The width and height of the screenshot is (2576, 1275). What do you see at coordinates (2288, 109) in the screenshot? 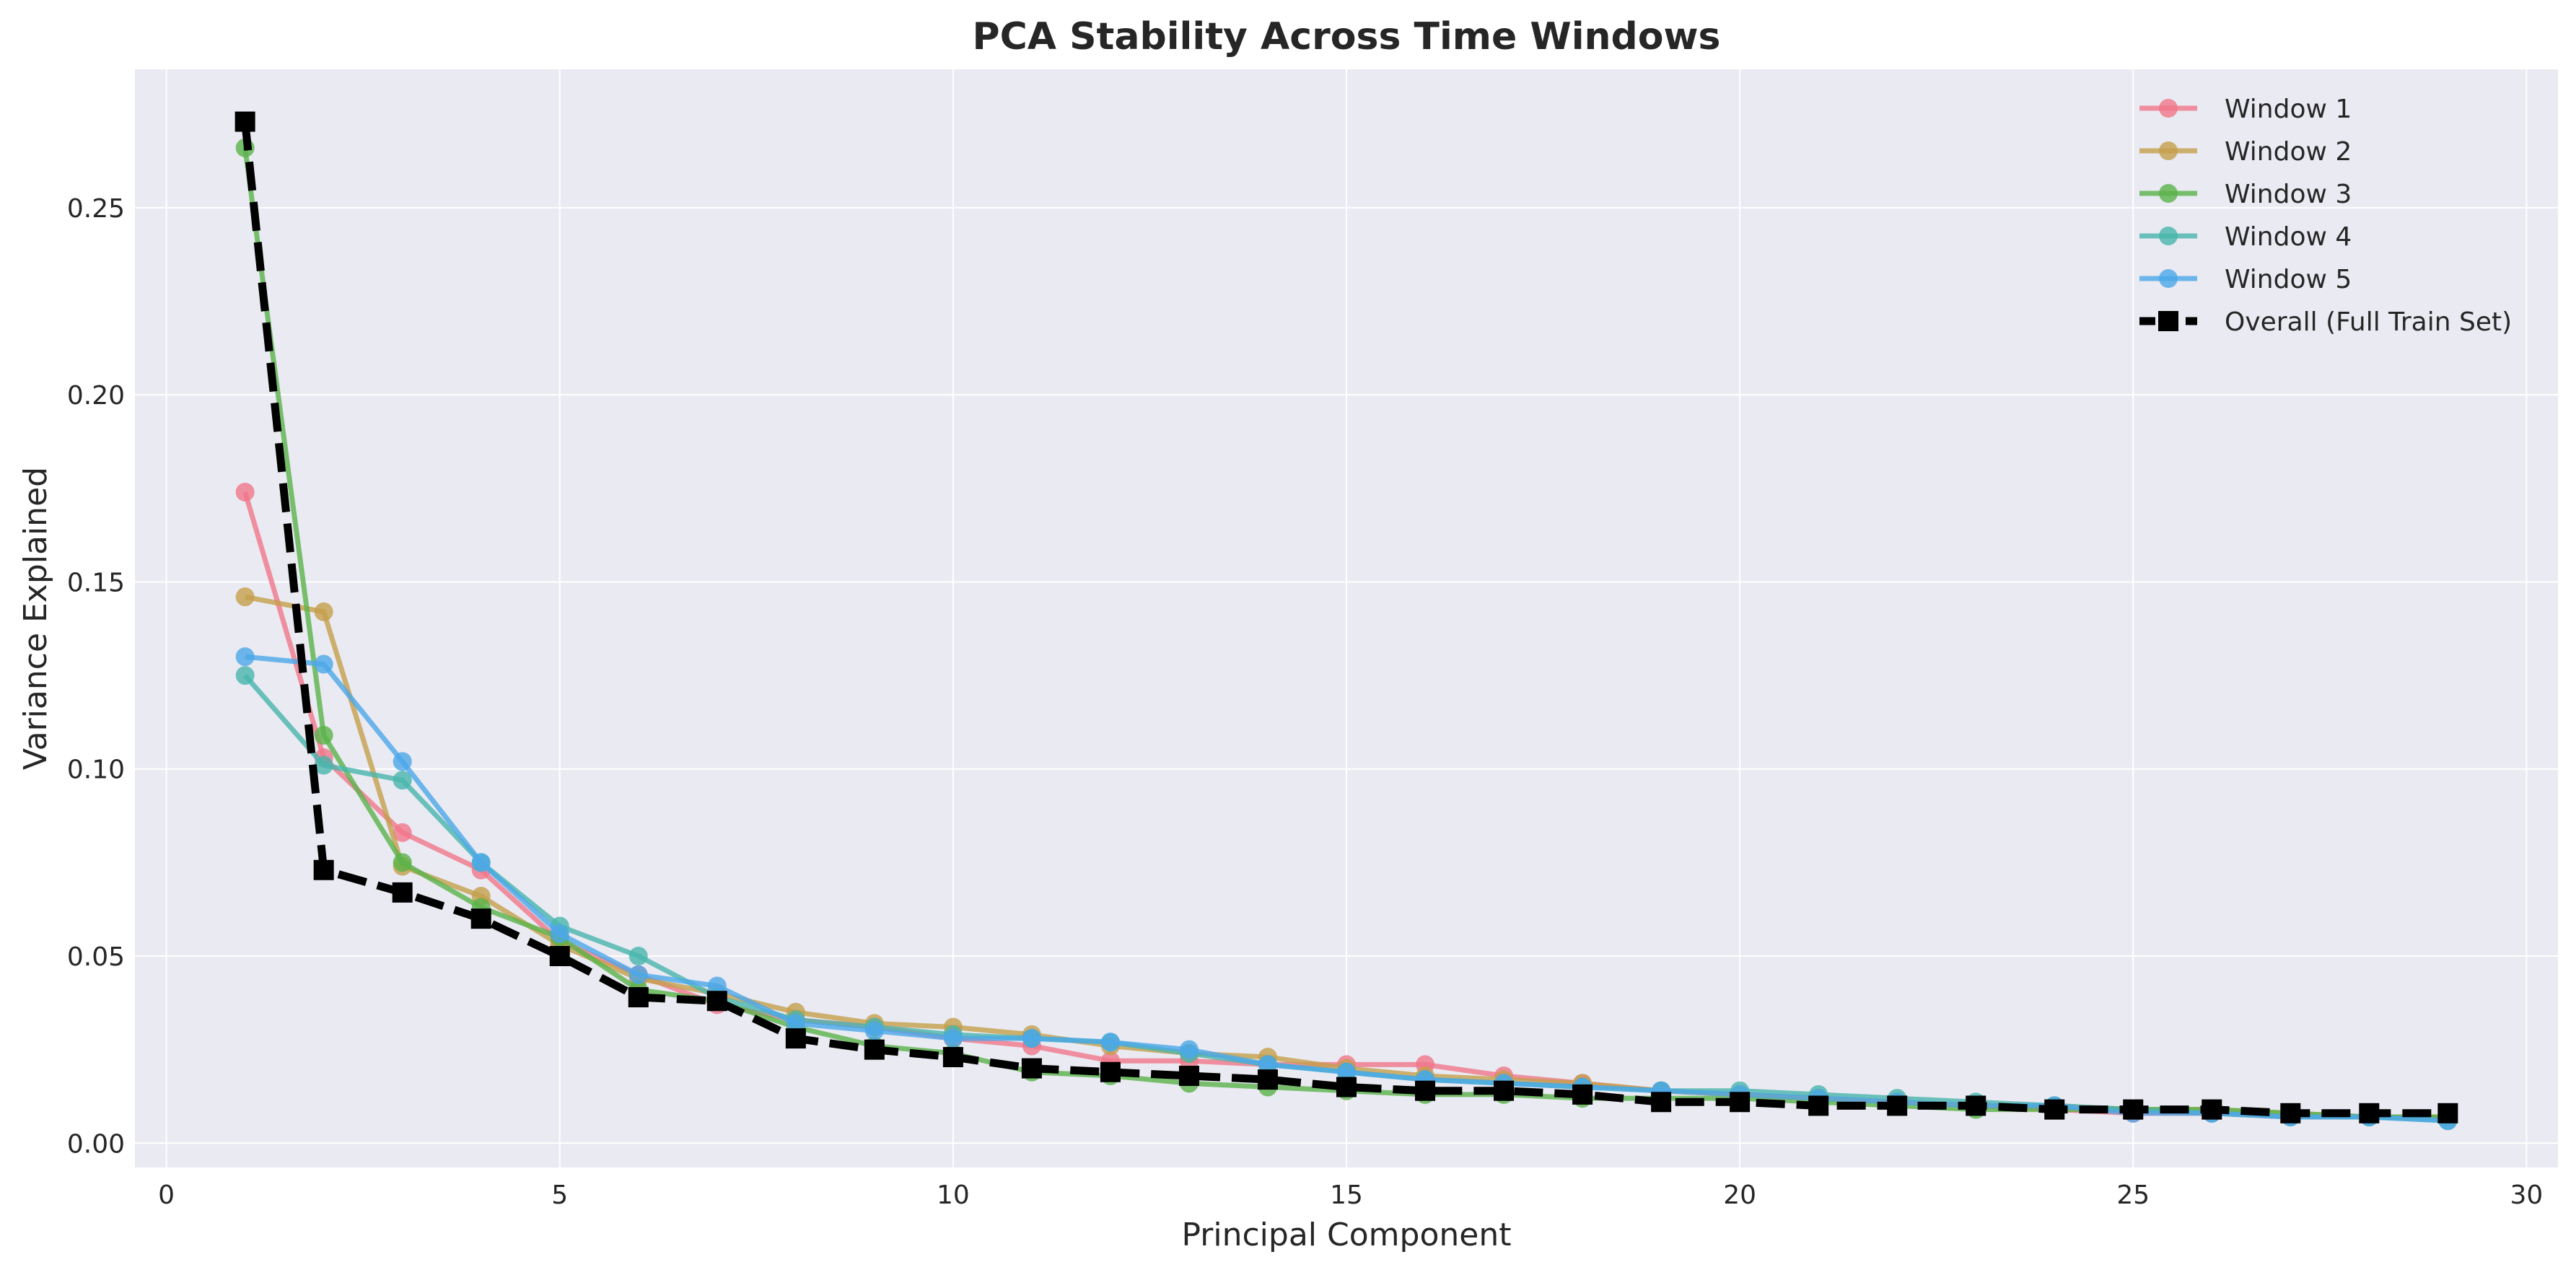
I see `legend-label: Window 1` at bounding box center [2288, 109].